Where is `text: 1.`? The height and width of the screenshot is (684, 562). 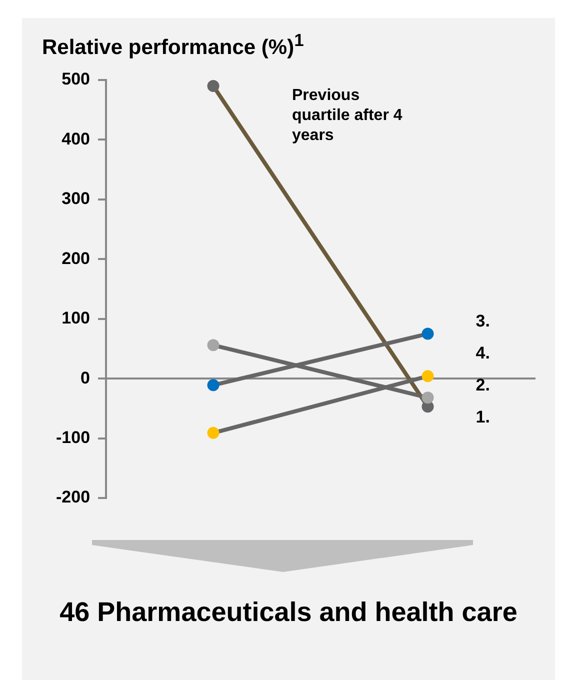 text: 1. is located at coordinates (483, 416).